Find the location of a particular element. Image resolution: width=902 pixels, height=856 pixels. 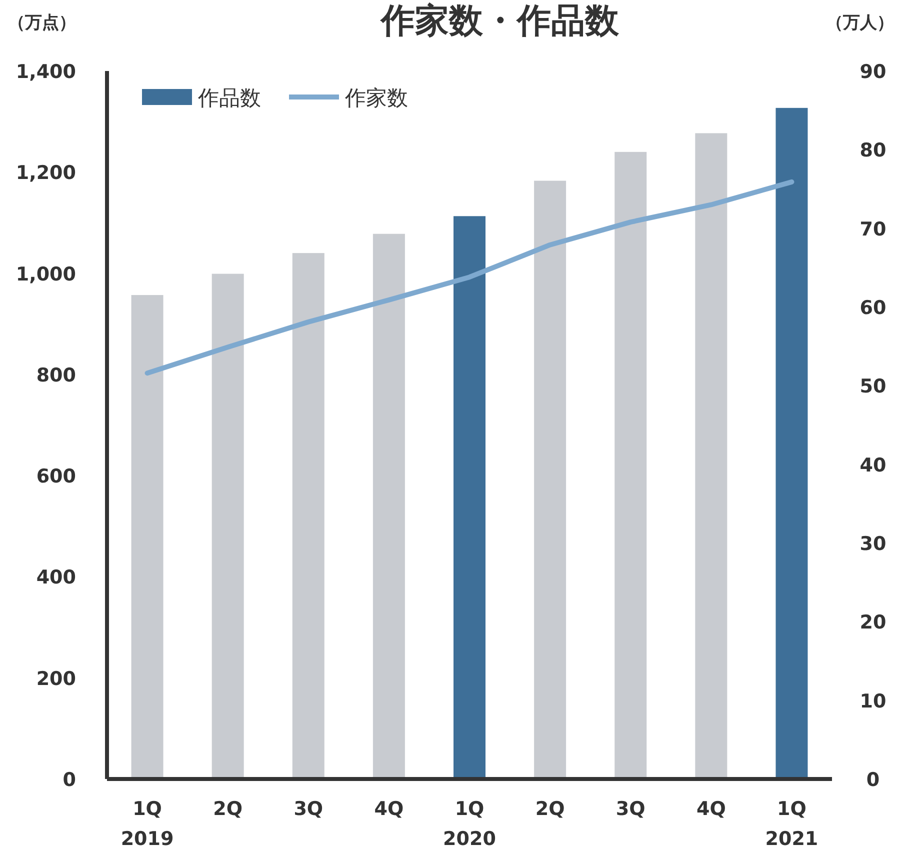

legend-label: 作家数 is located at coordinates (376, 98).